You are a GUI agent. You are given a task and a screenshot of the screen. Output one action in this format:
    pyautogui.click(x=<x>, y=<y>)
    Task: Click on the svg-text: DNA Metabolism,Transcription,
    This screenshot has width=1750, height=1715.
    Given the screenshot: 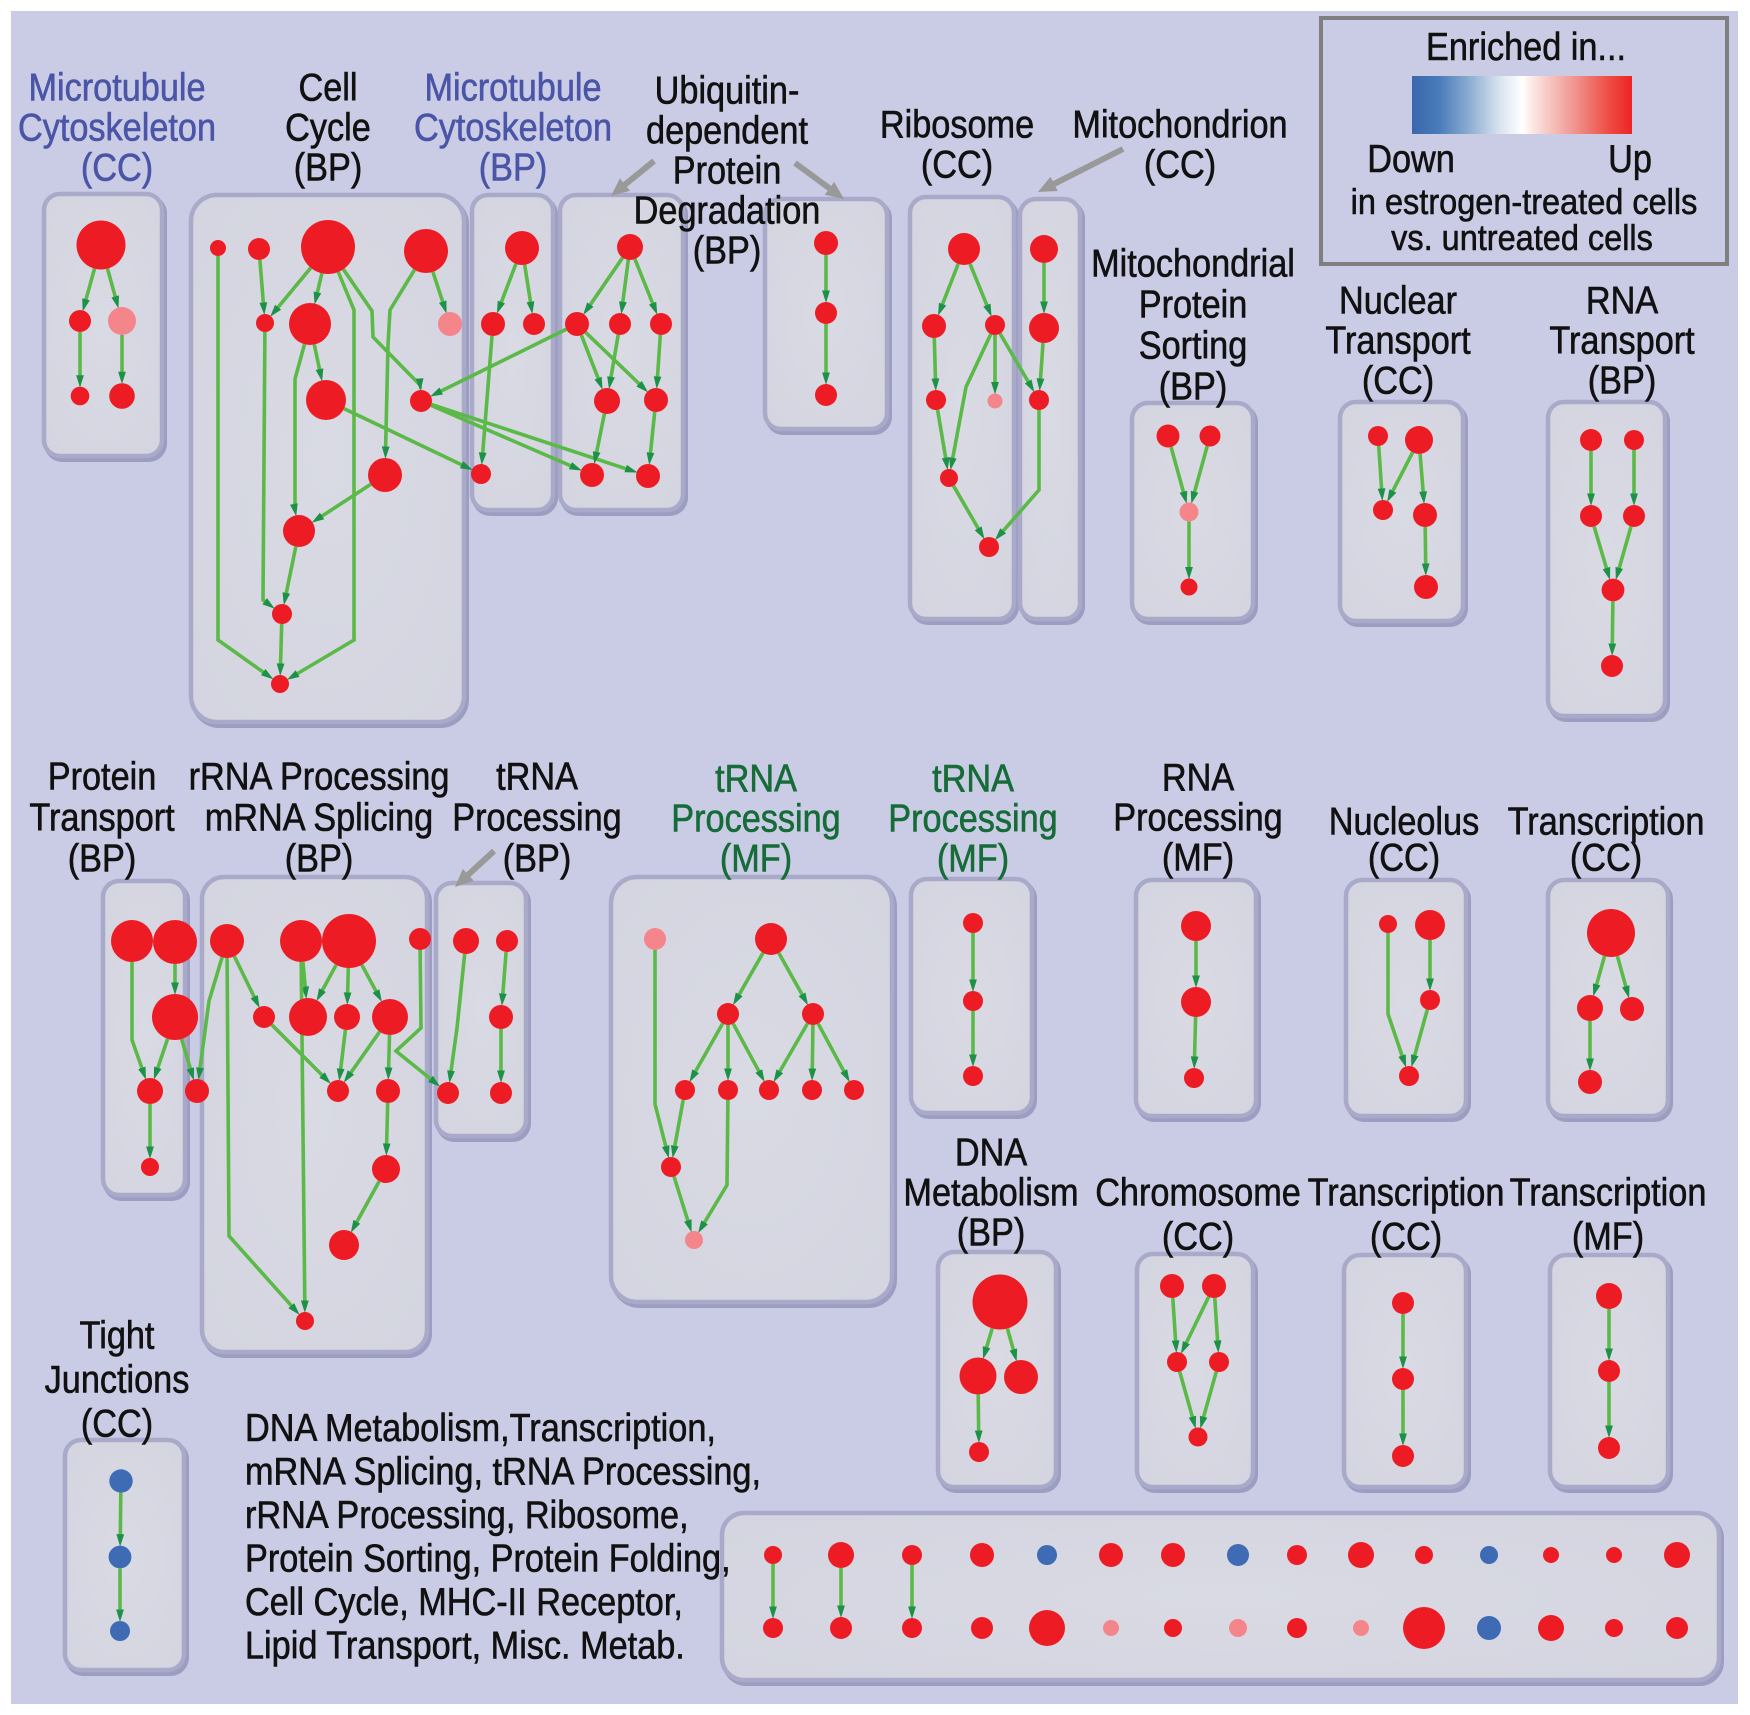 What is the action you would take?
    pyautogui.click(x=480, y=1427)
    